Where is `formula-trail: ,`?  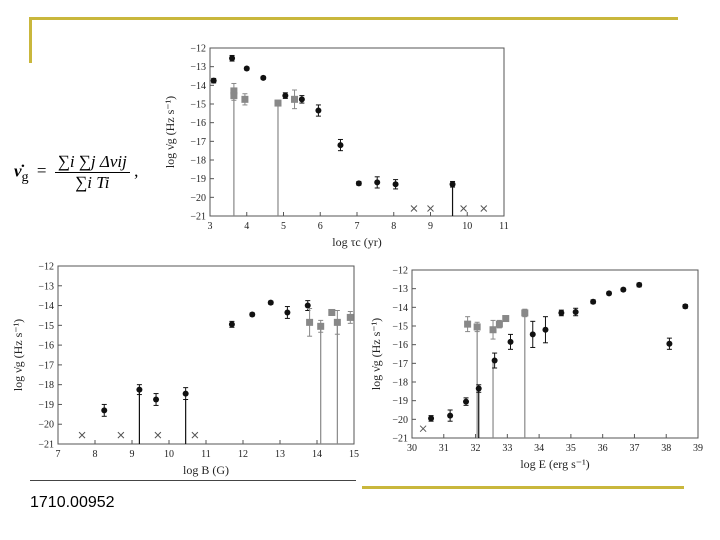
formula-trail: , is located at coordinates (136, 171).